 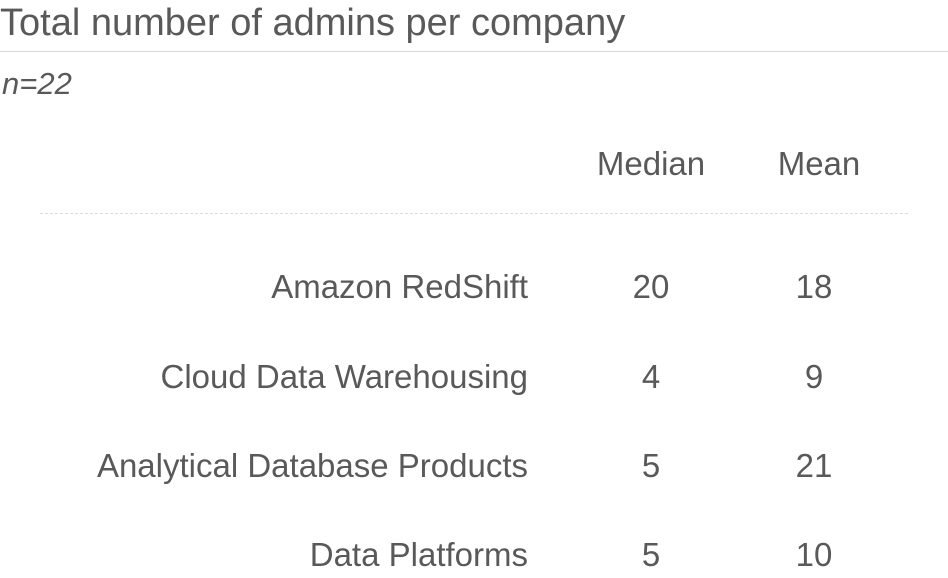 I want to click on row-label: Cloud Data Warehousing, so click(x=344, y=376).